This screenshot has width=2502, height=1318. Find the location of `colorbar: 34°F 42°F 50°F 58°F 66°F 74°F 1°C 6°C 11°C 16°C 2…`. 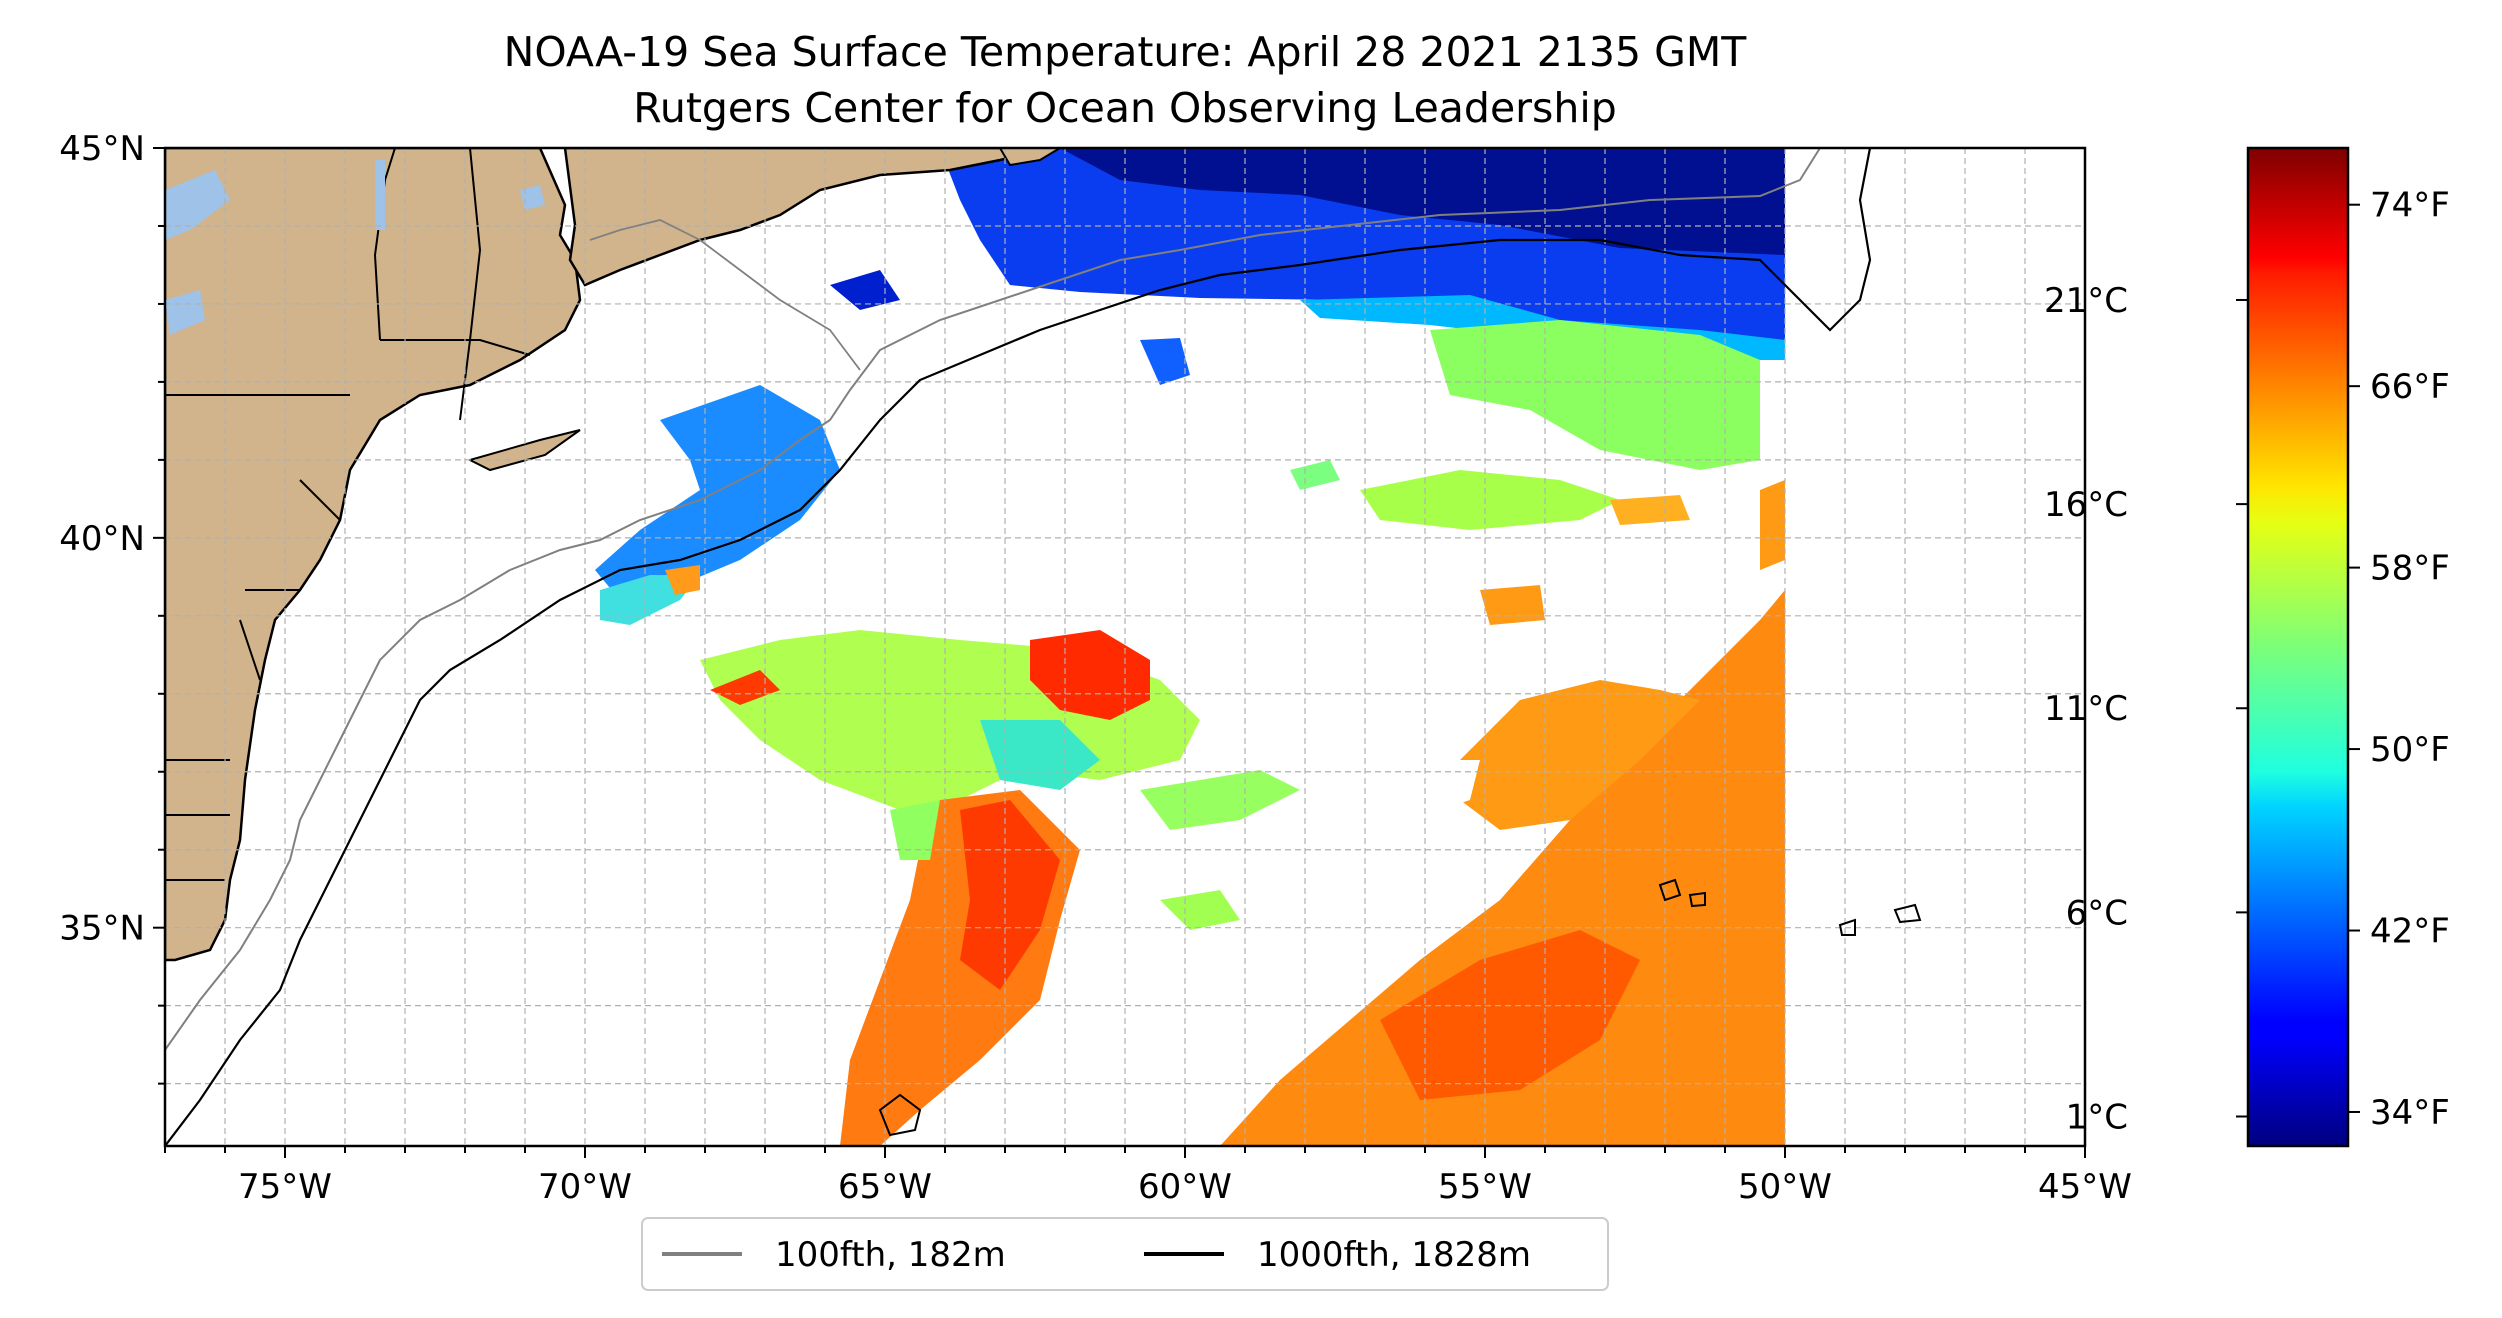

colorbar: 34°F 42°F 50°F 58°F 66°F 74°F 1°C 6°C 11°C 16°C 2… is located at coordinates (2247, 647).